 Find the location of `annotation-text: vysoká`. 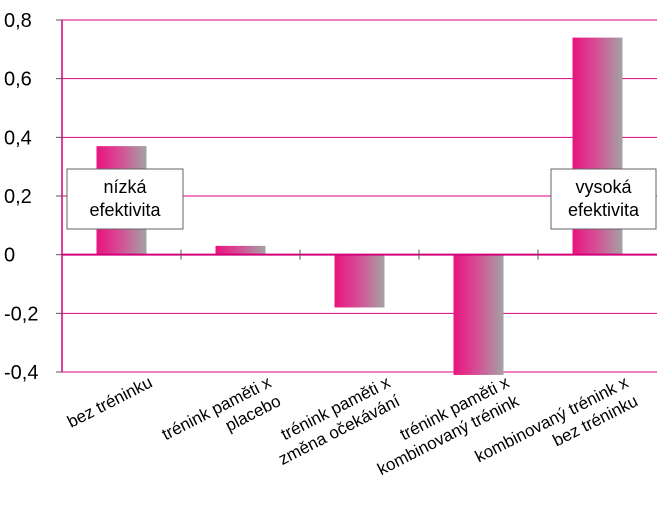

annotation-text: vysoká is located at coordinates (603, 187).